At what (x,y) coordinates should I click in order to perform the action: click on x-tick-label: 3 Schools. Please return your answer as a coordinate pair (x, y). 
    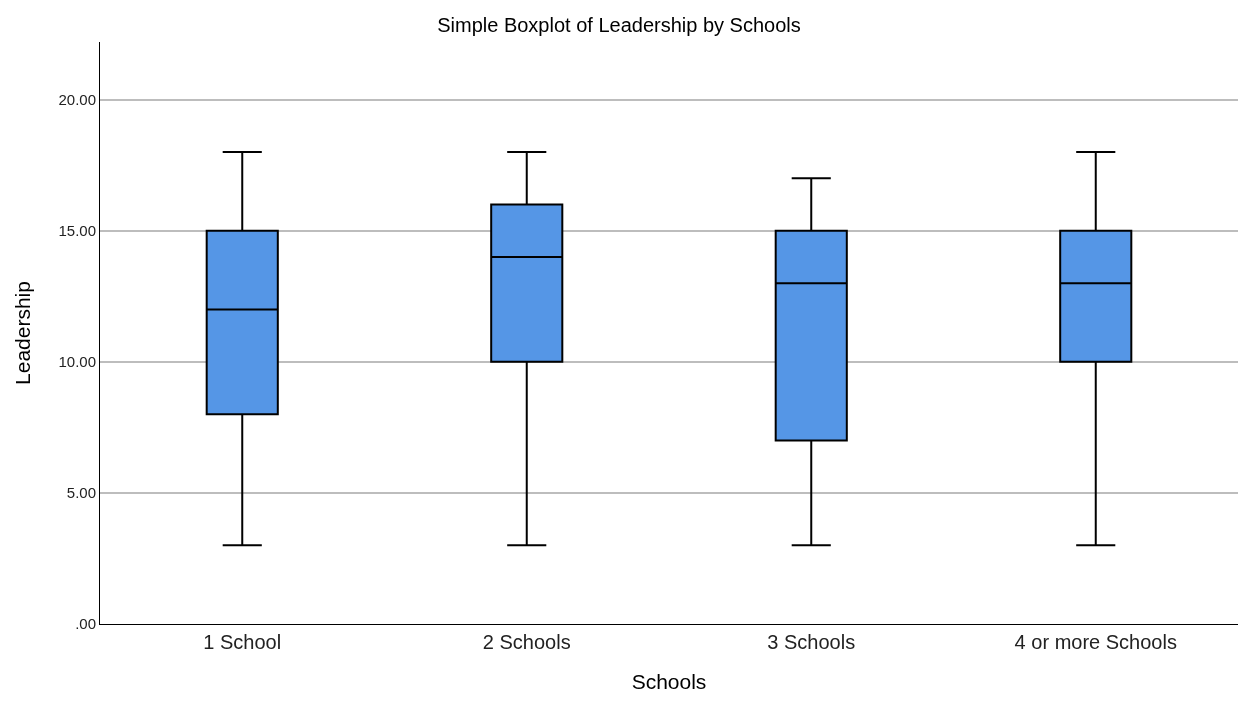
    Looking at the image, I should click on (811, 642).